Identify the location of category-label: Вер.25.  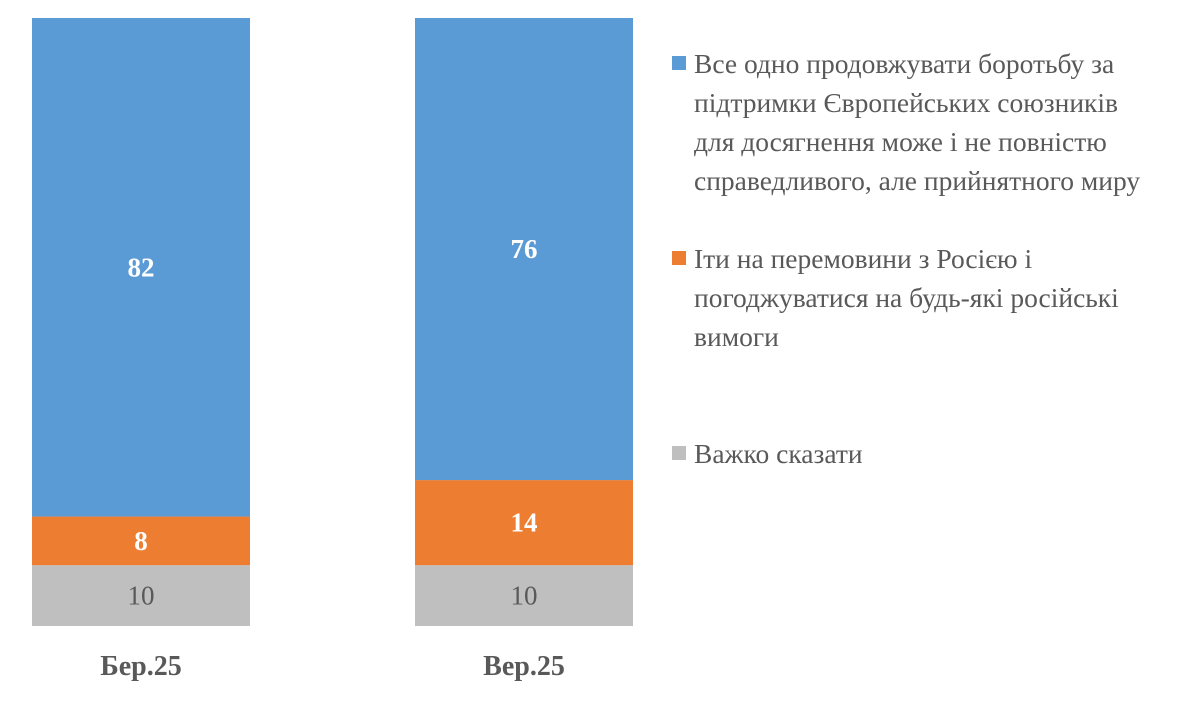
(524, 666).